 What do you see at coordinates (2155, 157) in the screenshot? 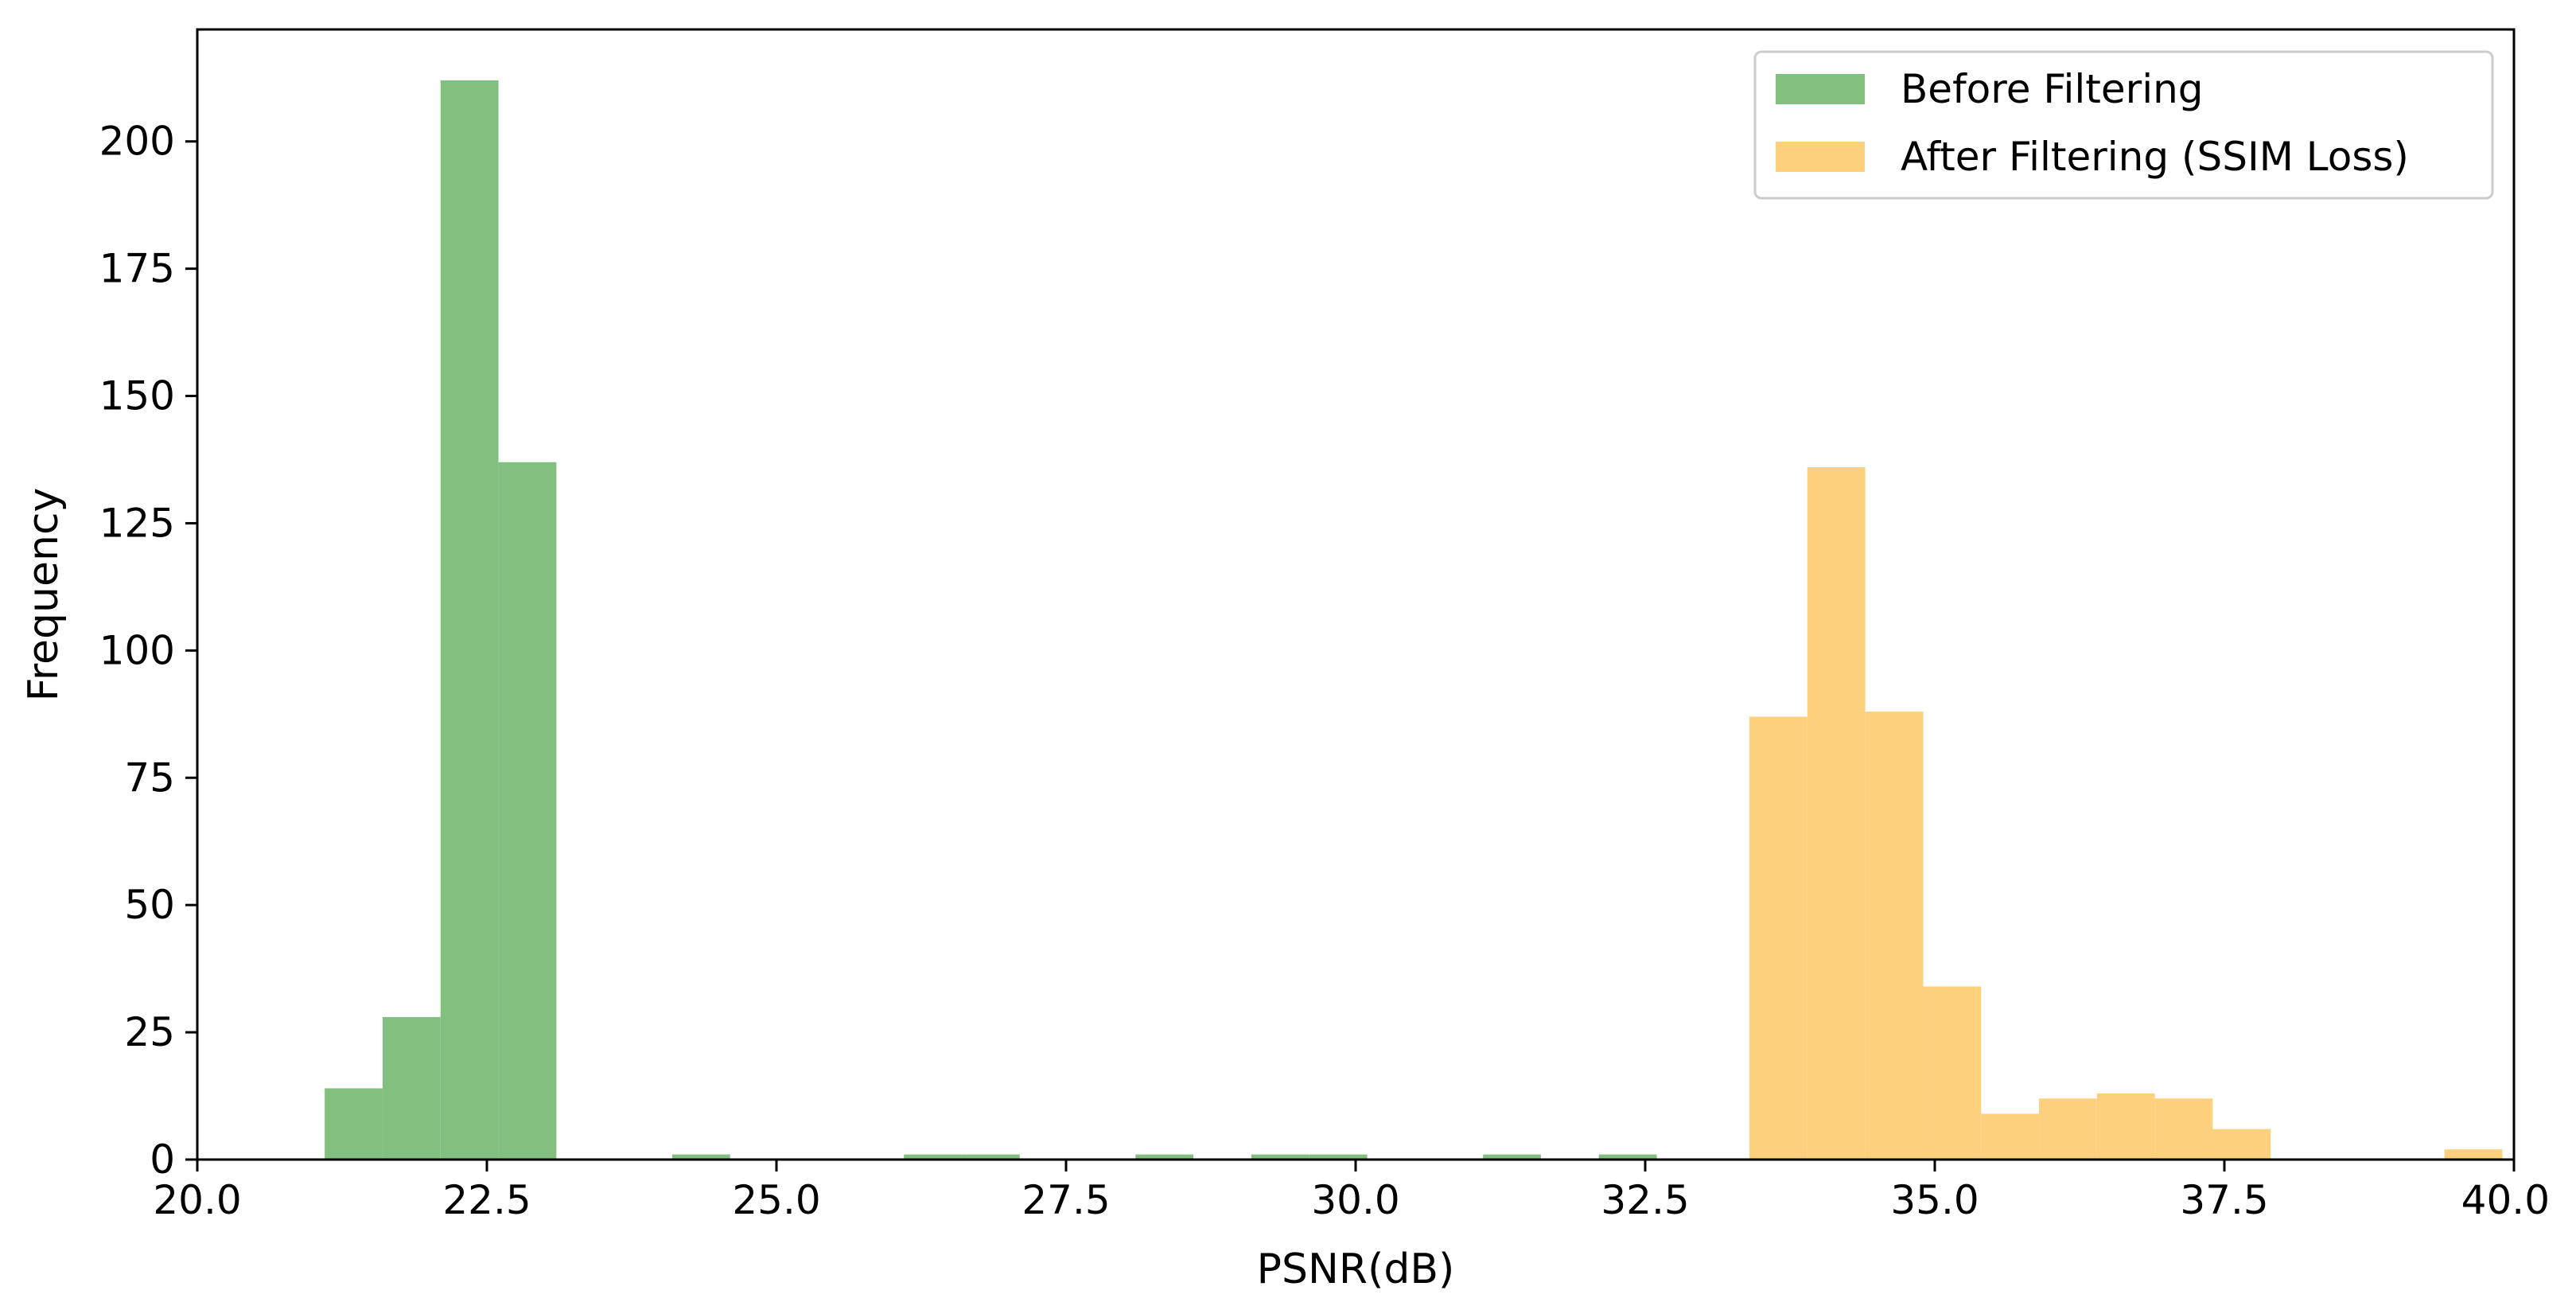
I see `legend-label-after: After Filtering (SSIM Loss)` at bounding box center [2155, 157].